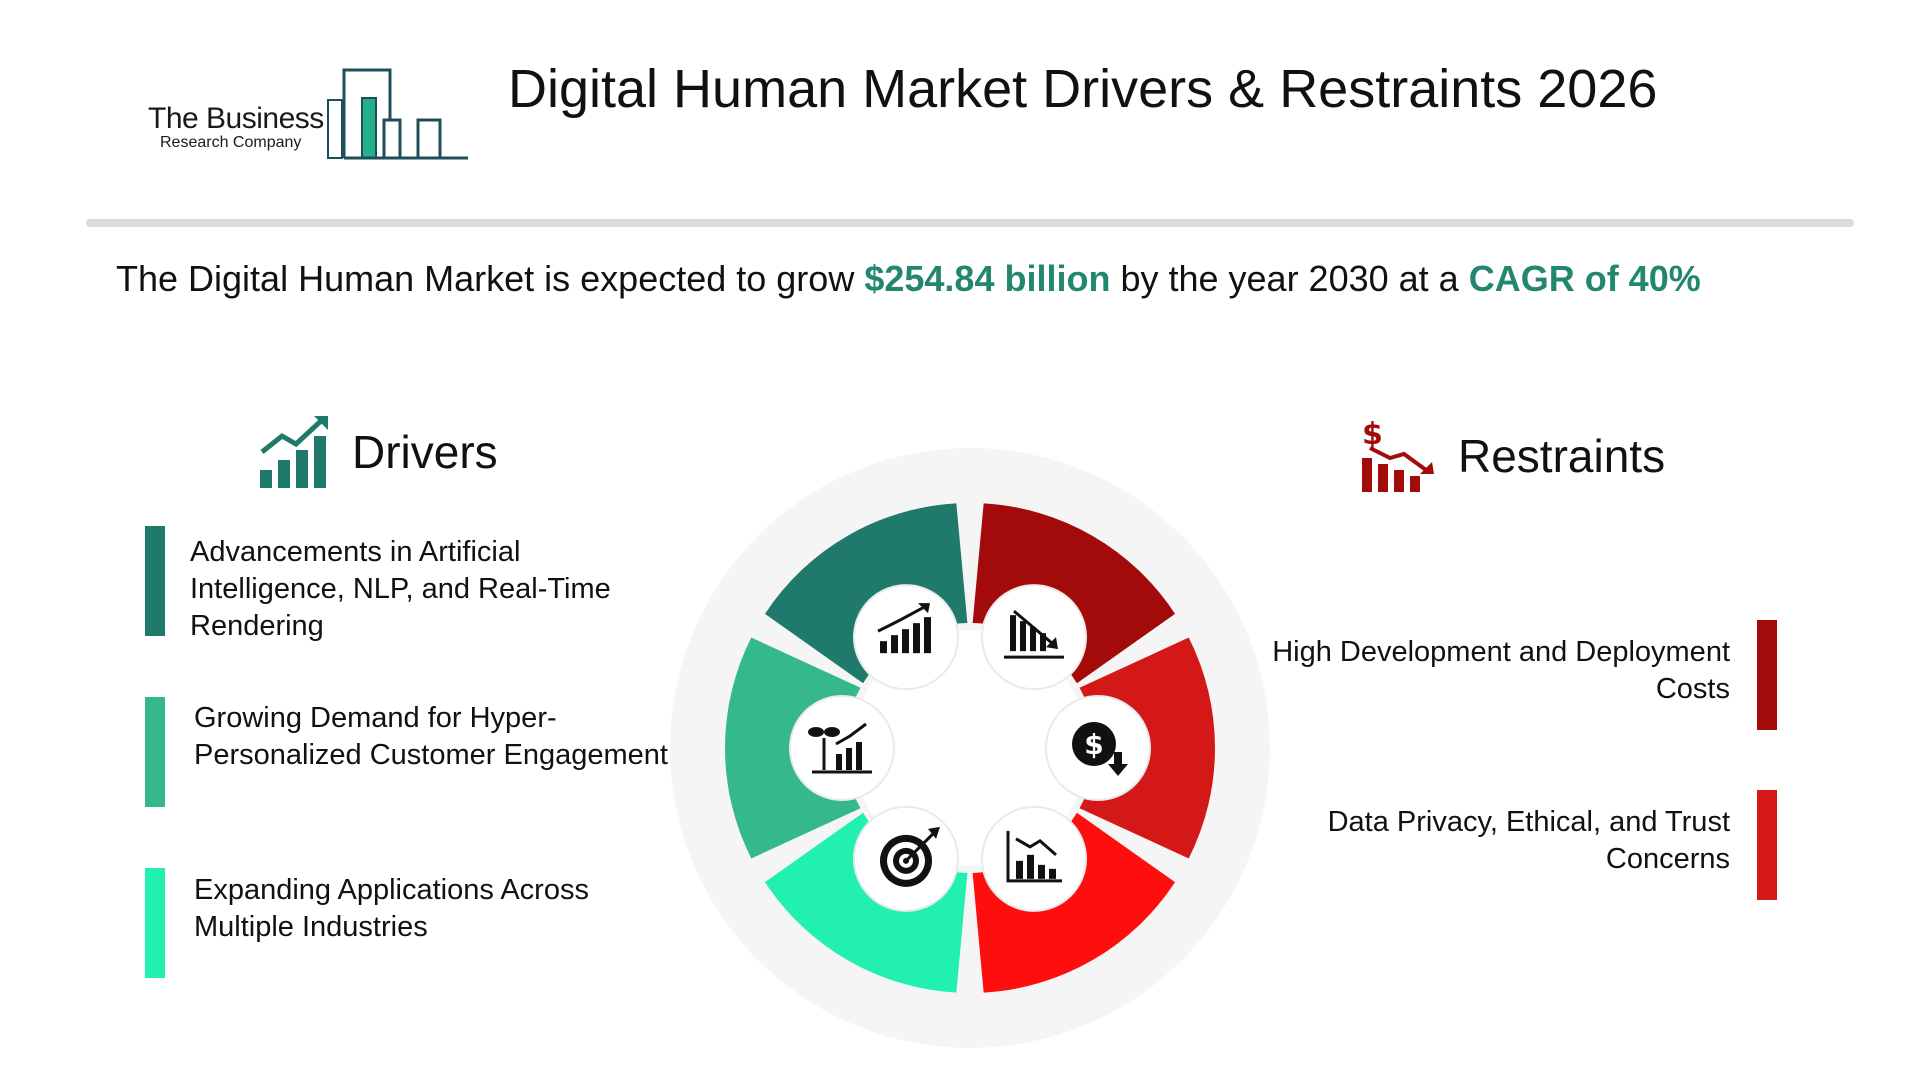 Image resolution: width=1920 pixels, height=1080 pixels. What do you see at coordinates (842, 748) in the screenshot?
I see `plant-growth-icon` at bounding box center [842, 748].